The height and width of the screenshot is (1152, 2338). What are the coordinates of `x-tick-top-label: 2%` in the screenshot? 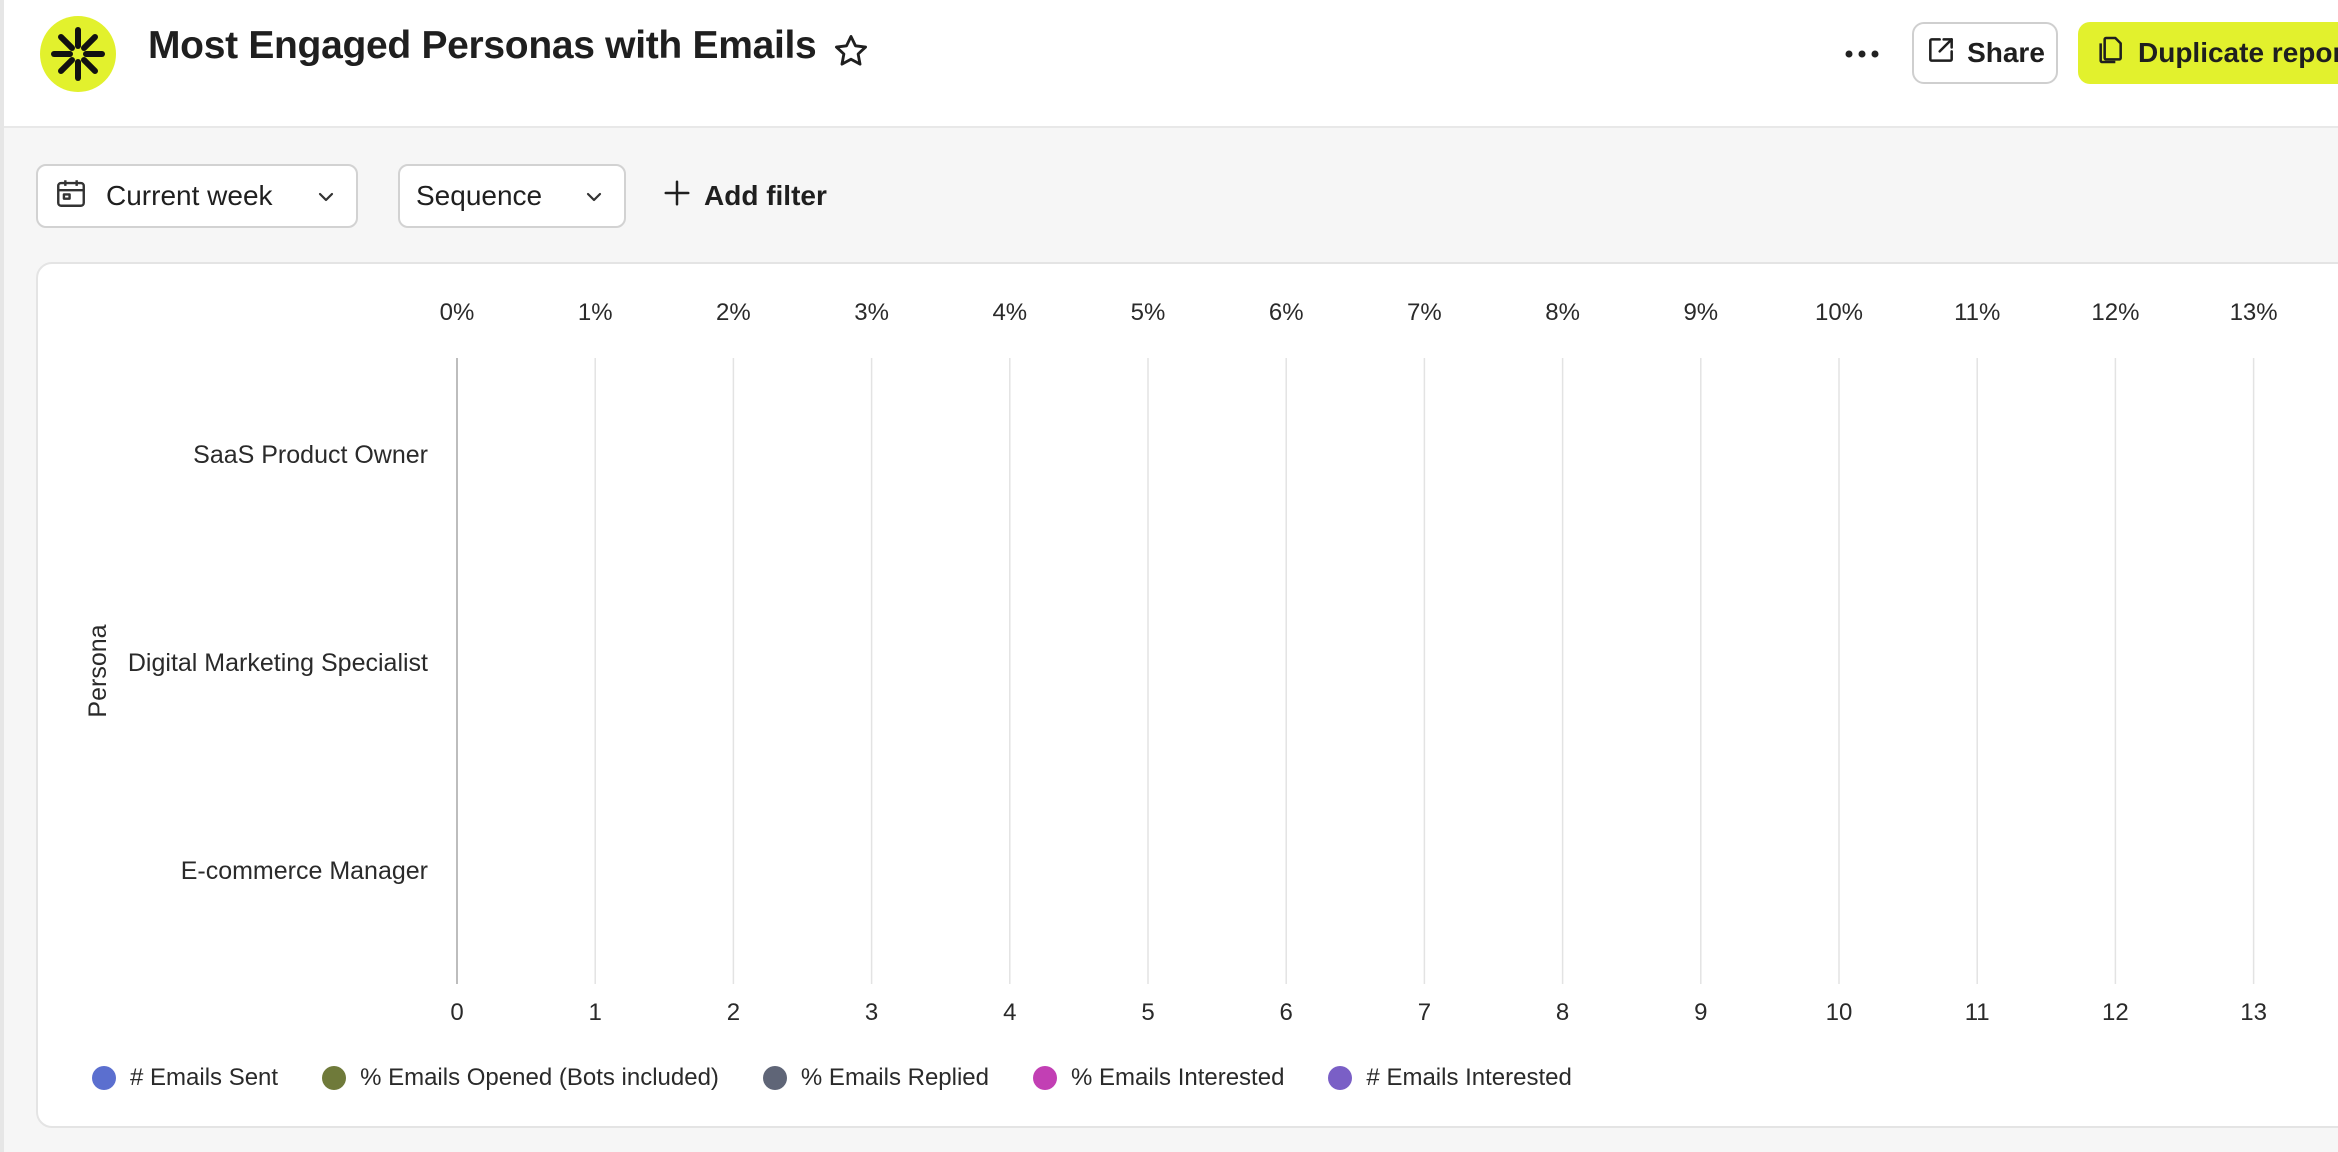 It's located at (733, 312).